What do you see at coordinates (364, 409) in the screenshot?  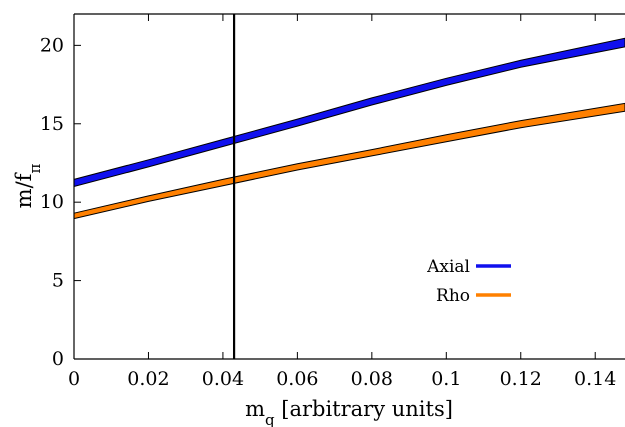 I see `x-axis-title-rest: [arbitrary units]` at bounding box center [364, 409].